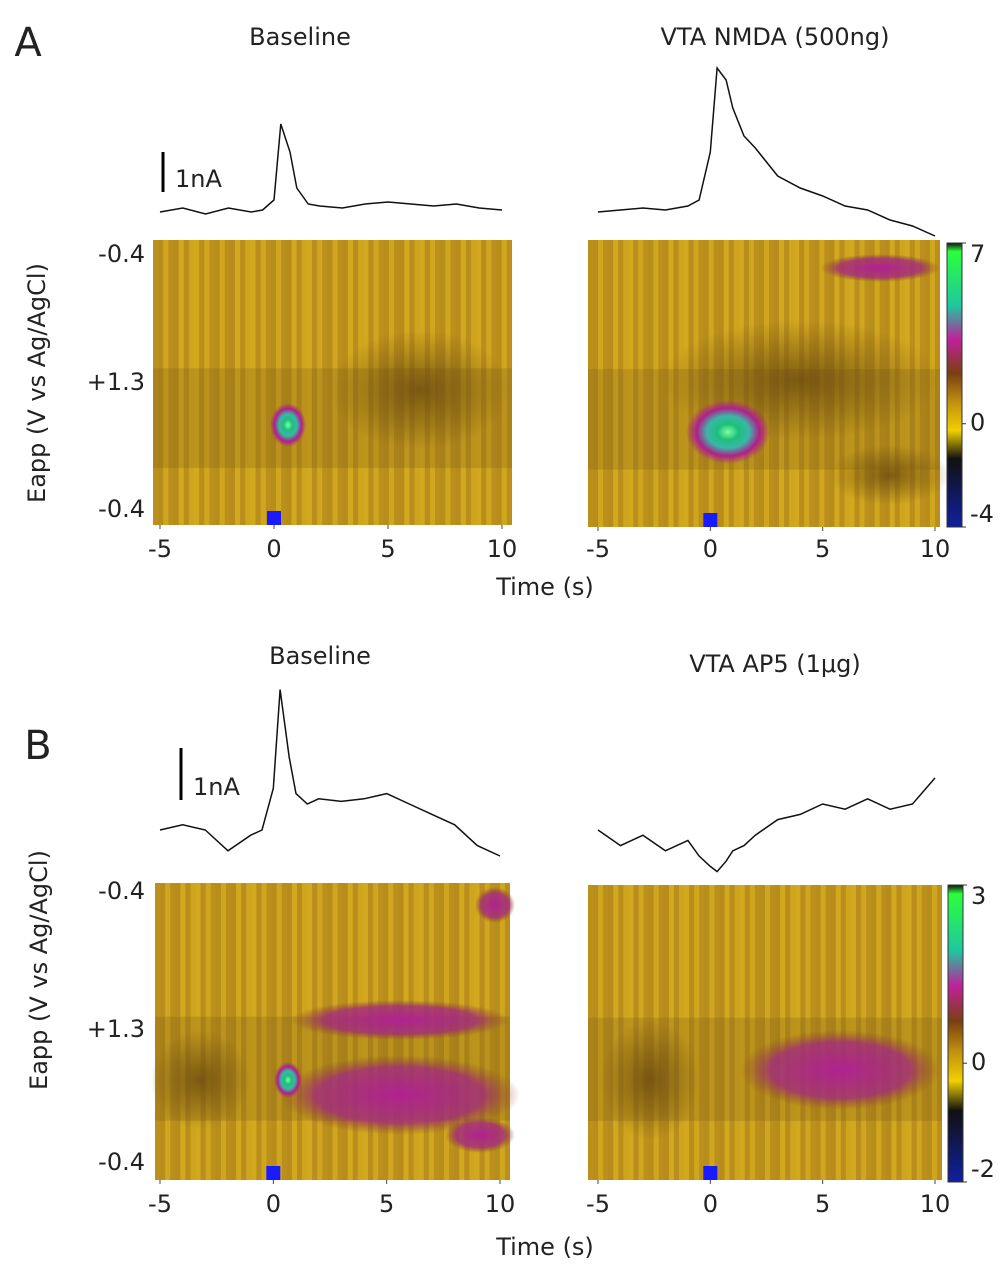 Image resolution: width=1000 pixels, height=1272 pixels. Describe the element at coordinates (954, 385) in the screenshot. I see `colorbar` at that location.